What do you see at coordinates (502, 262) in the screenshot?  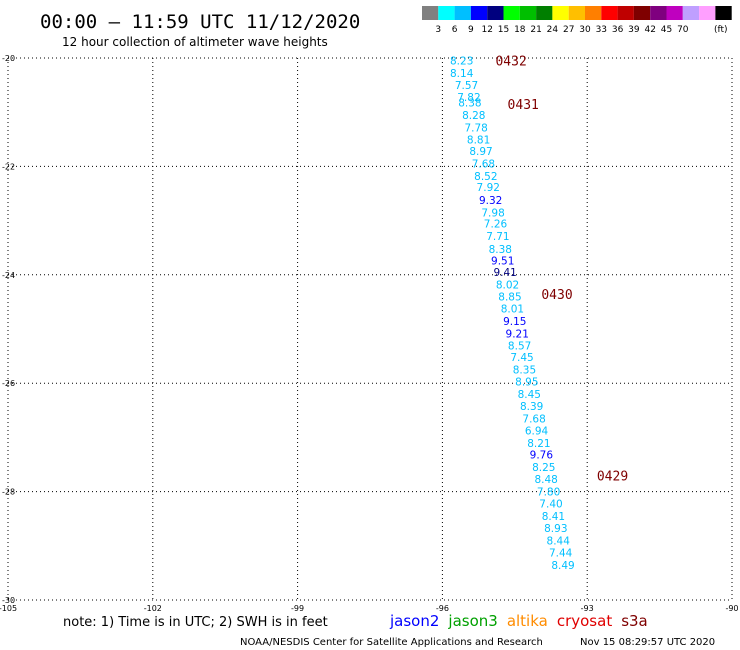 I see `wave-height-label: 9.51` at bounding box center [502, 262].